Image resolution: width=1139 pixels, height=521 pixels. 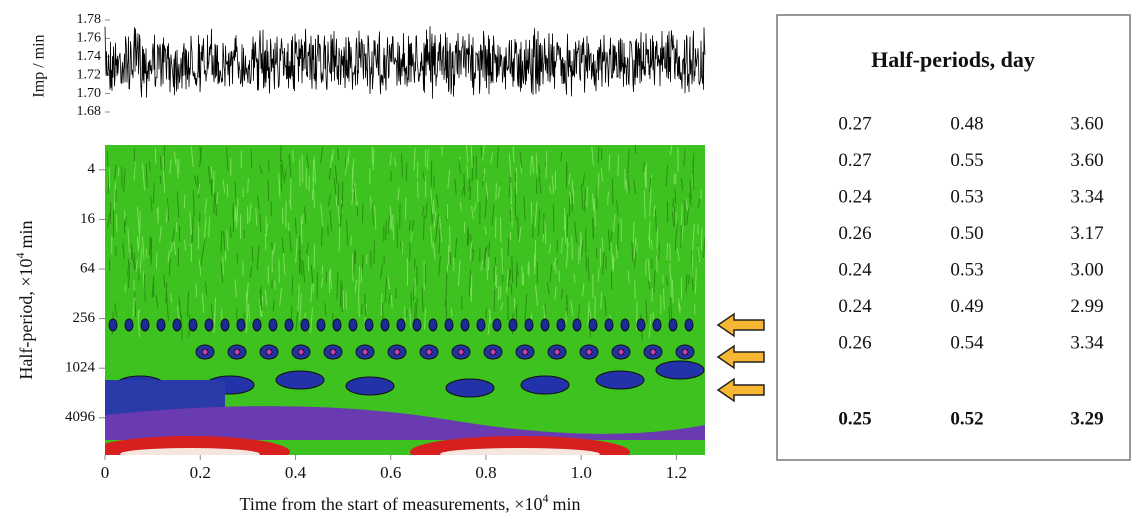 What do you see at coordinates (88, 219) in the screenshot?
I see `y-tick-label: 16` at bounding box center [88, 219].